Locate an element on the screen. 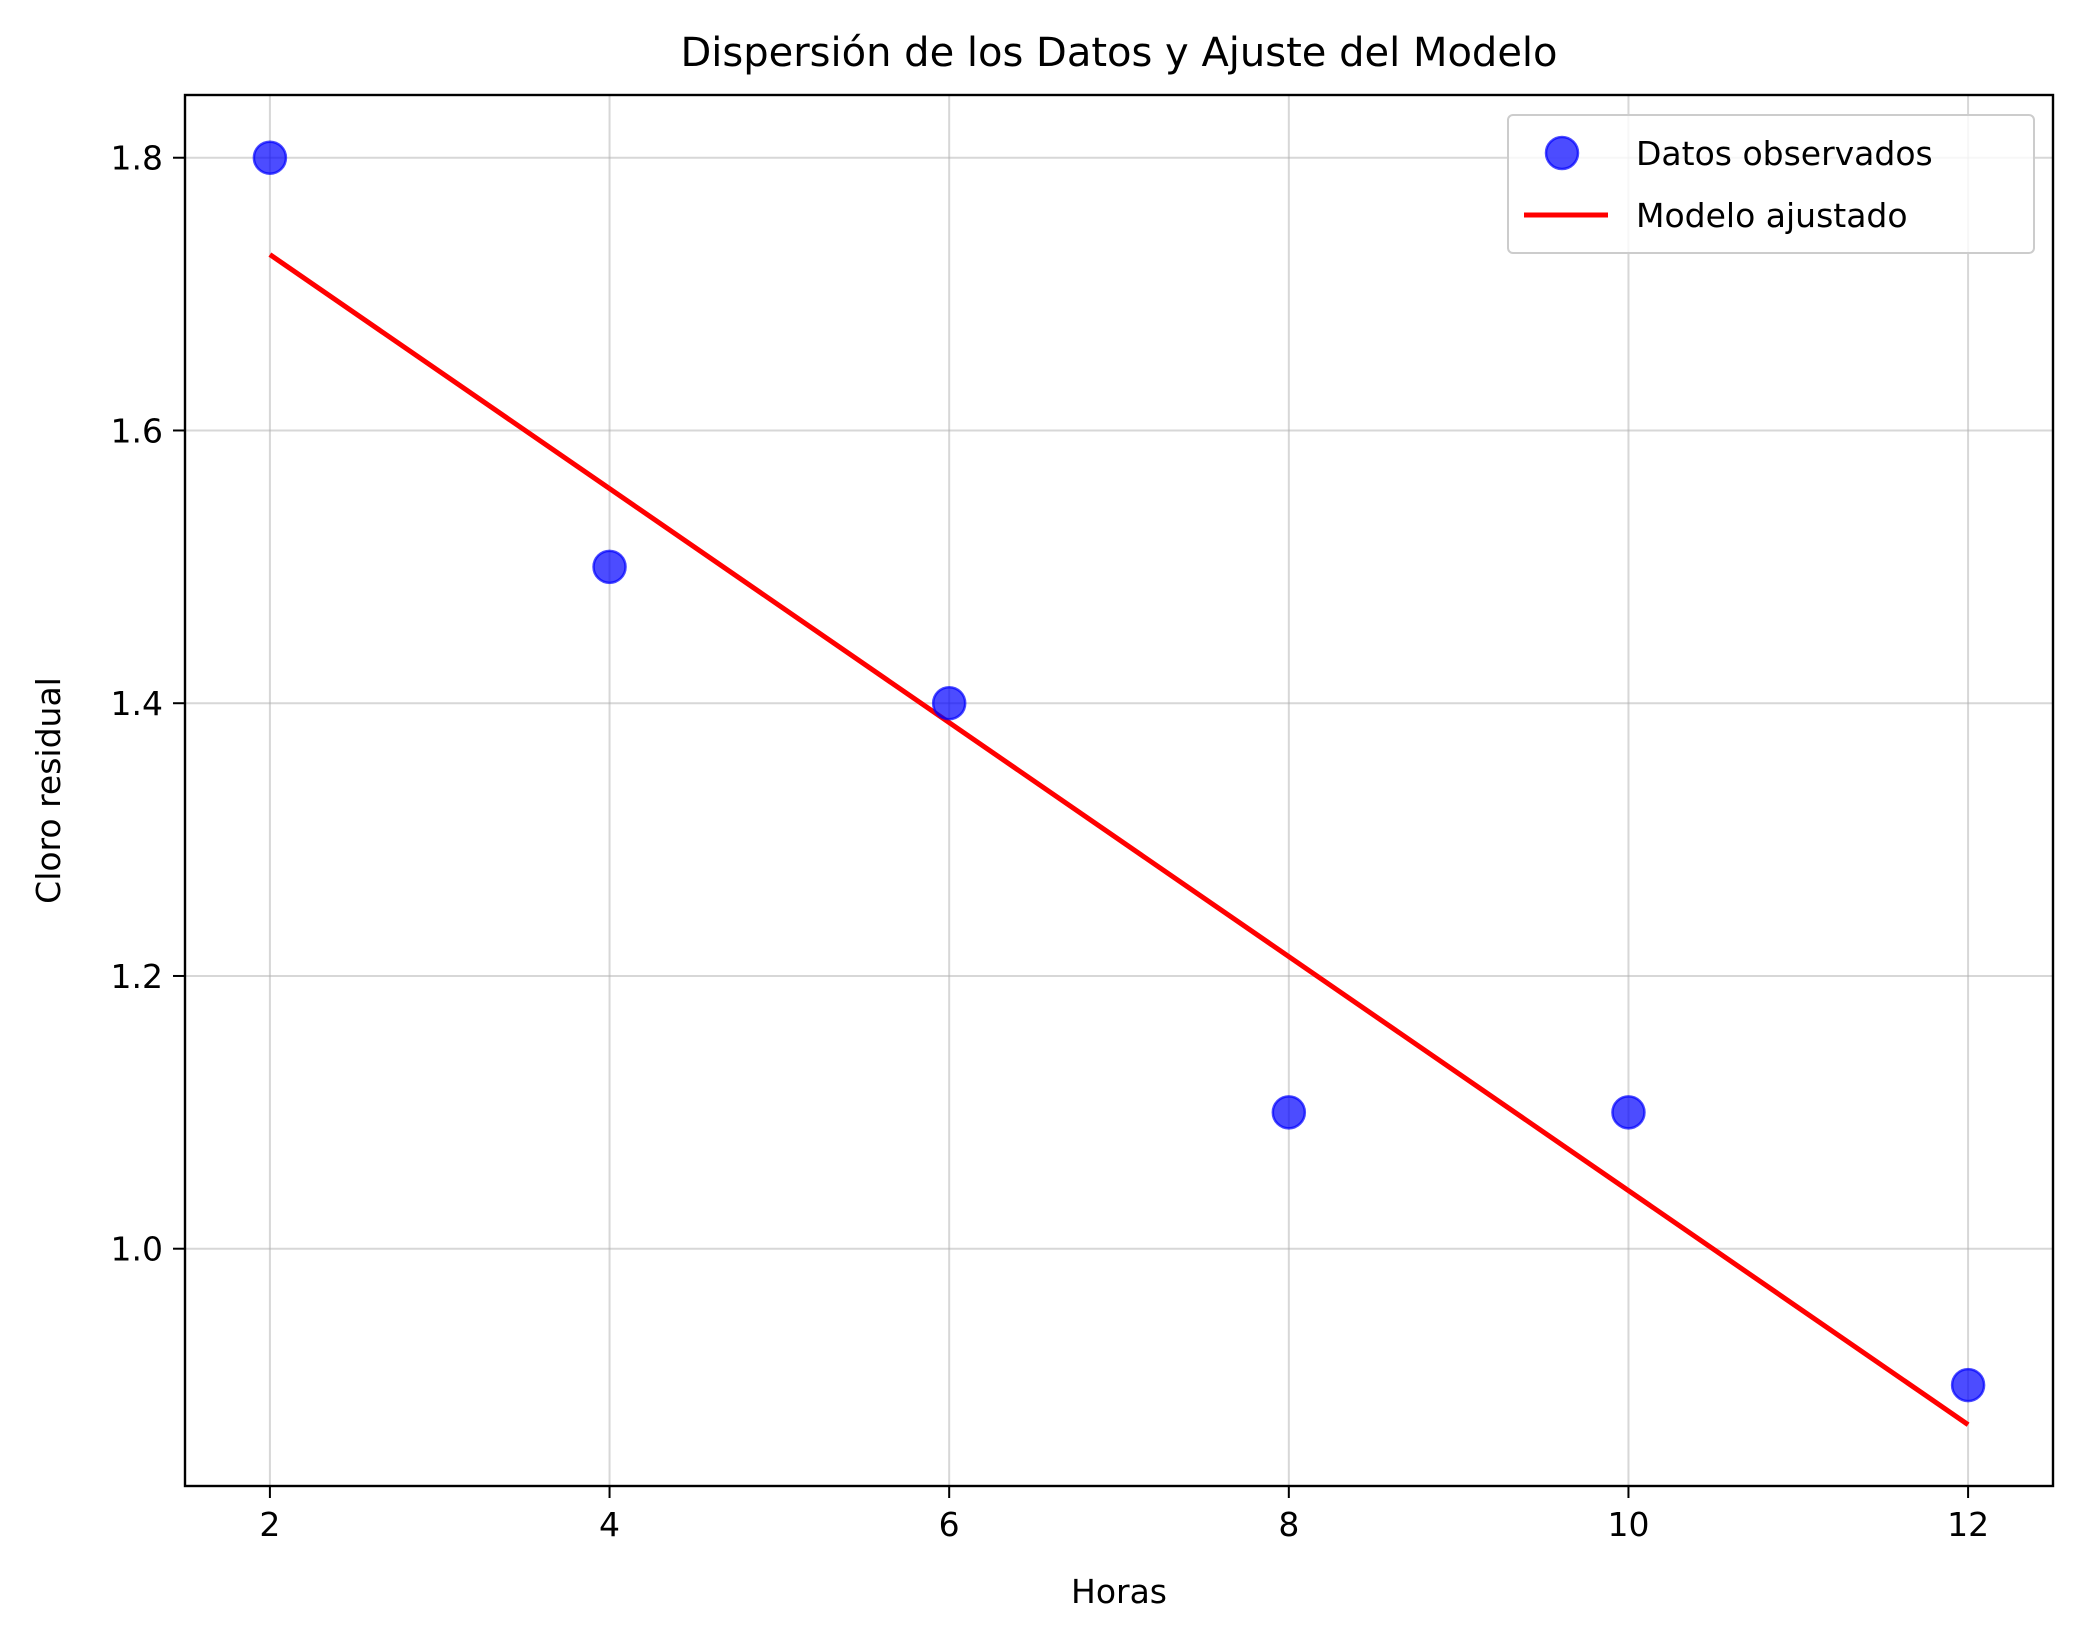  x-tick-label: 6 is located at coordinates (949, 1524).